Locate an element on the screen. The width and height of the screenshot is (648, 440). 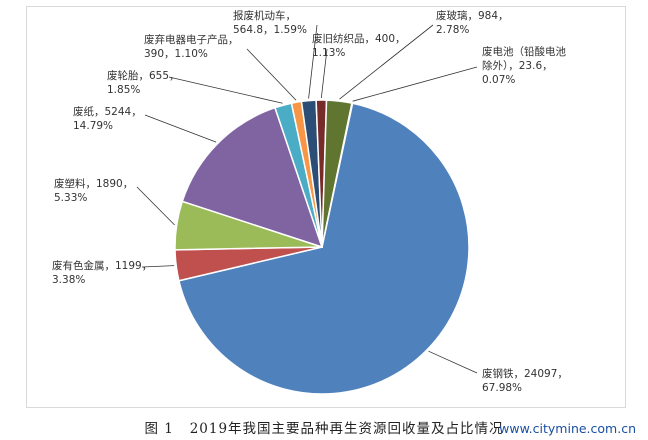
figure-title: 2019年我国主要品种再生资源回收量及占比情况 is located at coordinates (346, 429).